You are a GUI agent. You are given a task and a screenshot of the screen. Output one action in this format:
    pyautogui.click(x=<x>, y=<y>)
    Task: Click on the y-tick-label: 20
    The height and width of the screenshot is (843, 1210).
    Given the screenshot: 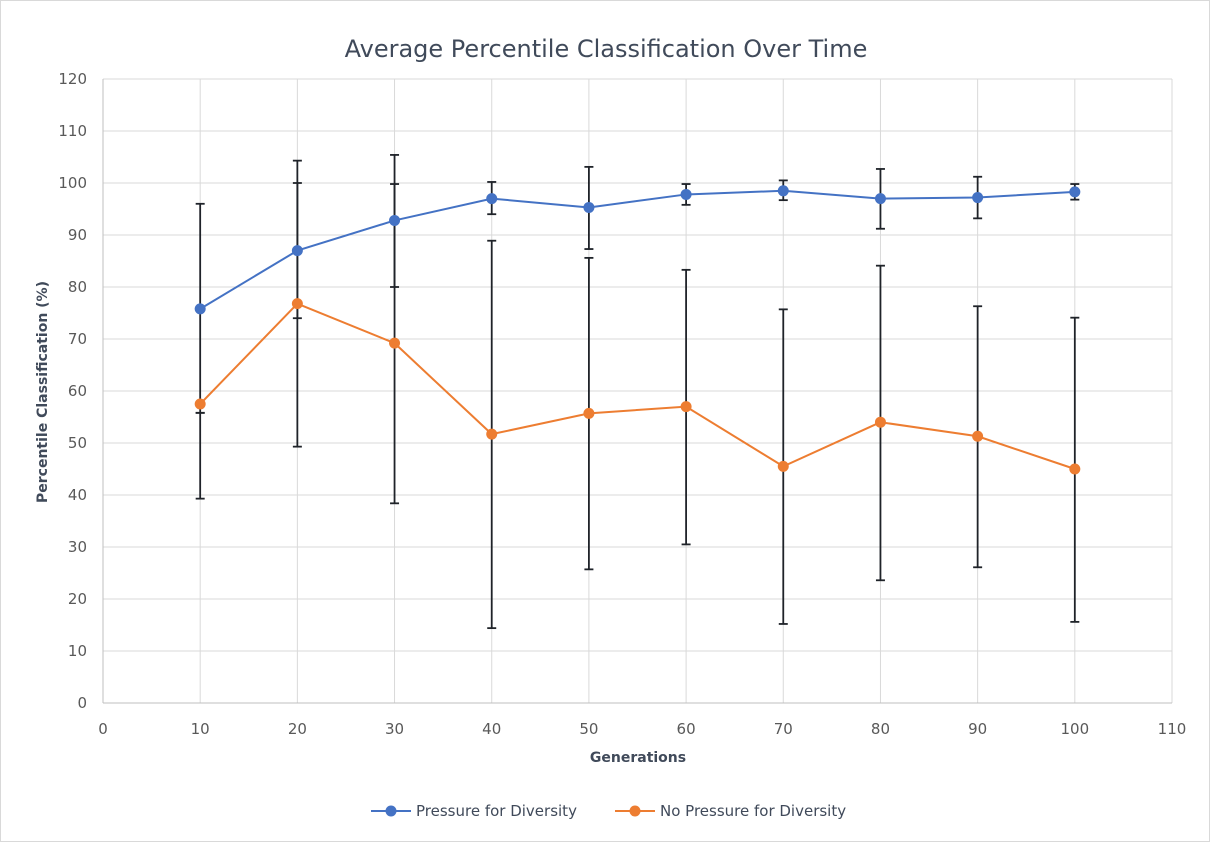 What is the action you would take?
    pyautogui.click(x=77, y=599)
    